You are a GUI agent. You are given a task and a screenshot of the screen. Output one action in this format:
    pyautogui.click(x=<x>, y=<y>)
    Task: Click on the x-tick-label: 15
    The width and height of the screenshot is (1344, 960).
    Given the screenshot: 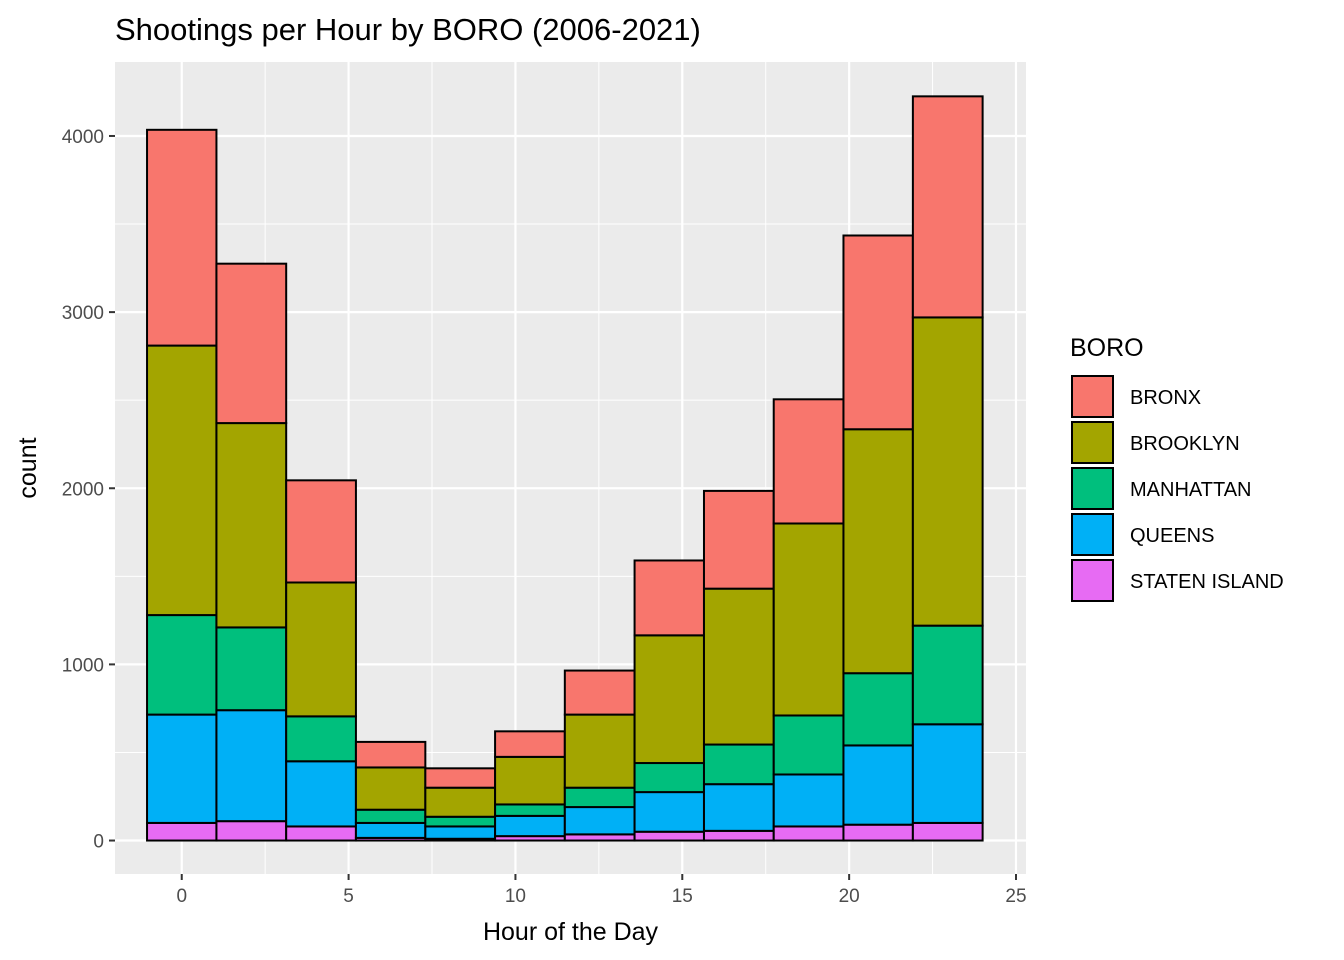 What is the action you would take?
    pyautogui.click(x=682, y=896)
    